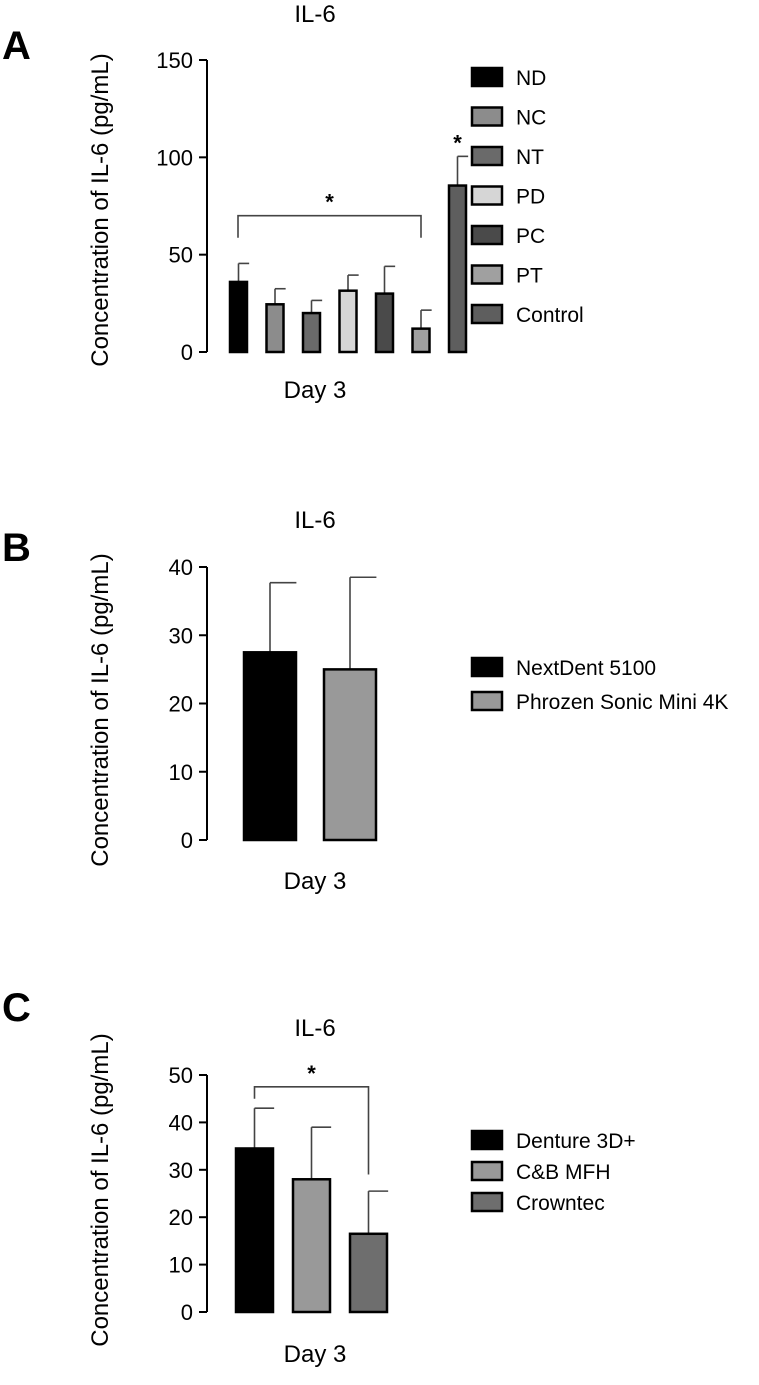 The width and height of the screenshot is (759, 1385). Describe the element at coordinates (314, 520) in the screenshot. I see `chart-title-b: IL-6` at that location.